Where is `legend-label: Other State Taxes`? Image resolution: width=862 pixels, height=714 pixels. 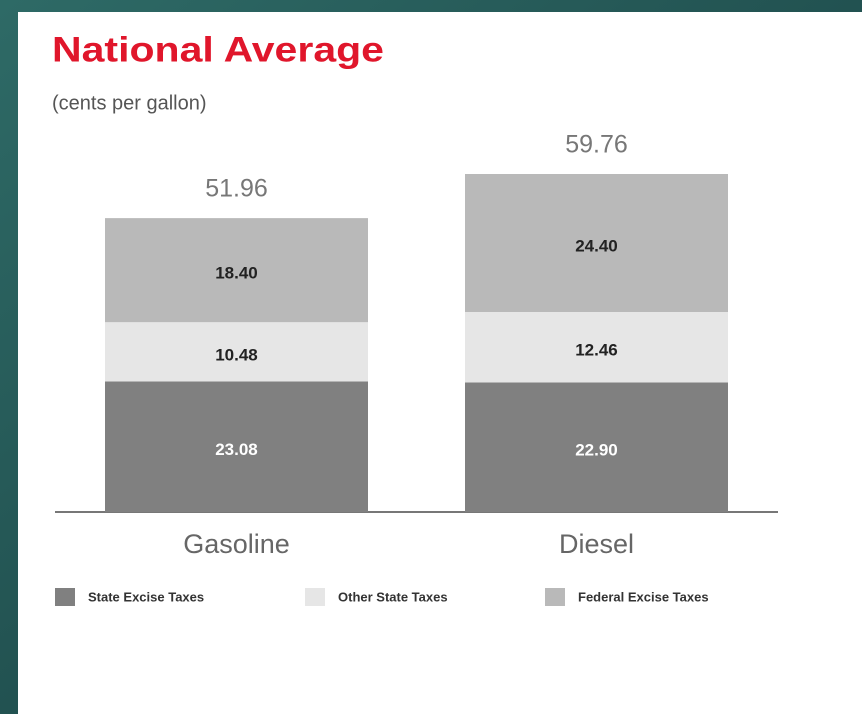 legend-label: Other State Taxes is located at coordinates (393, 596).